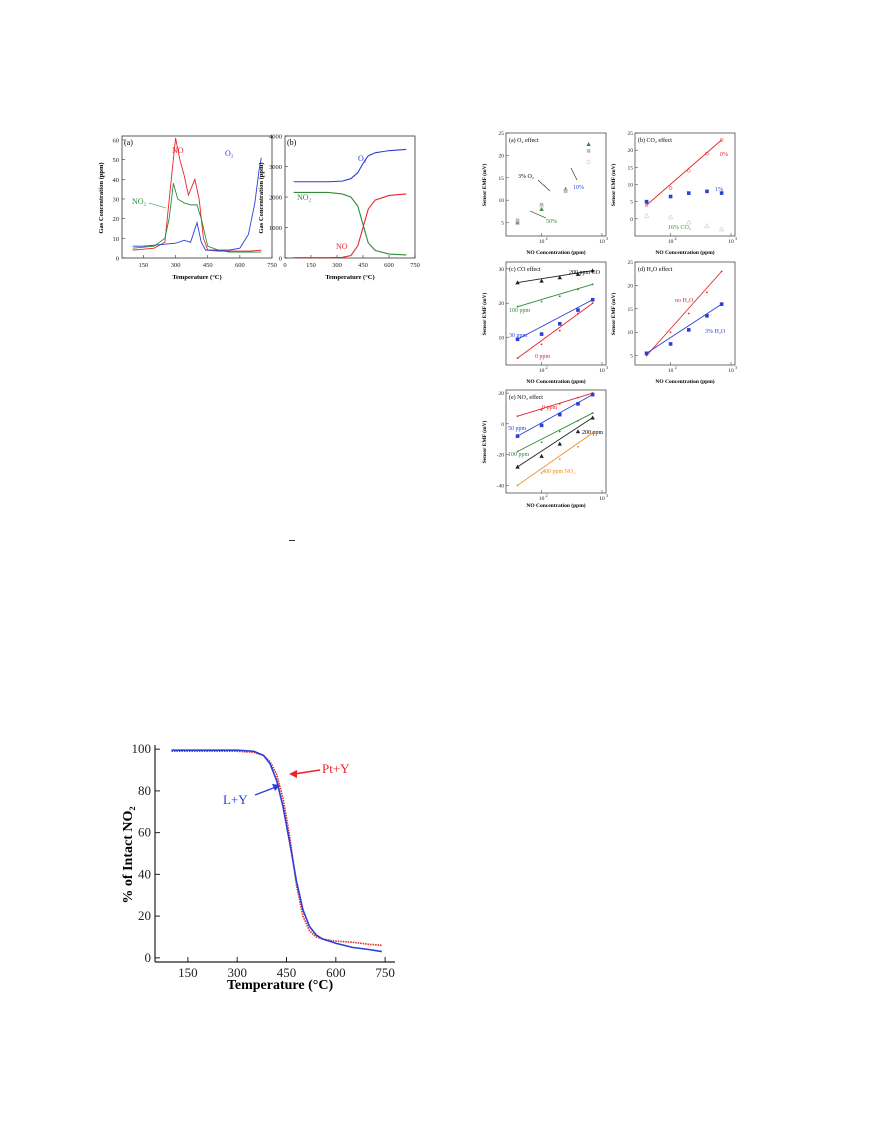 Image resolution: width=876 pixels, height=1140 pixels. What do you see at coordinates (538, 214) in the screenshot?
I see `arrow-50pct-o2` at bounding box center [538, 214].